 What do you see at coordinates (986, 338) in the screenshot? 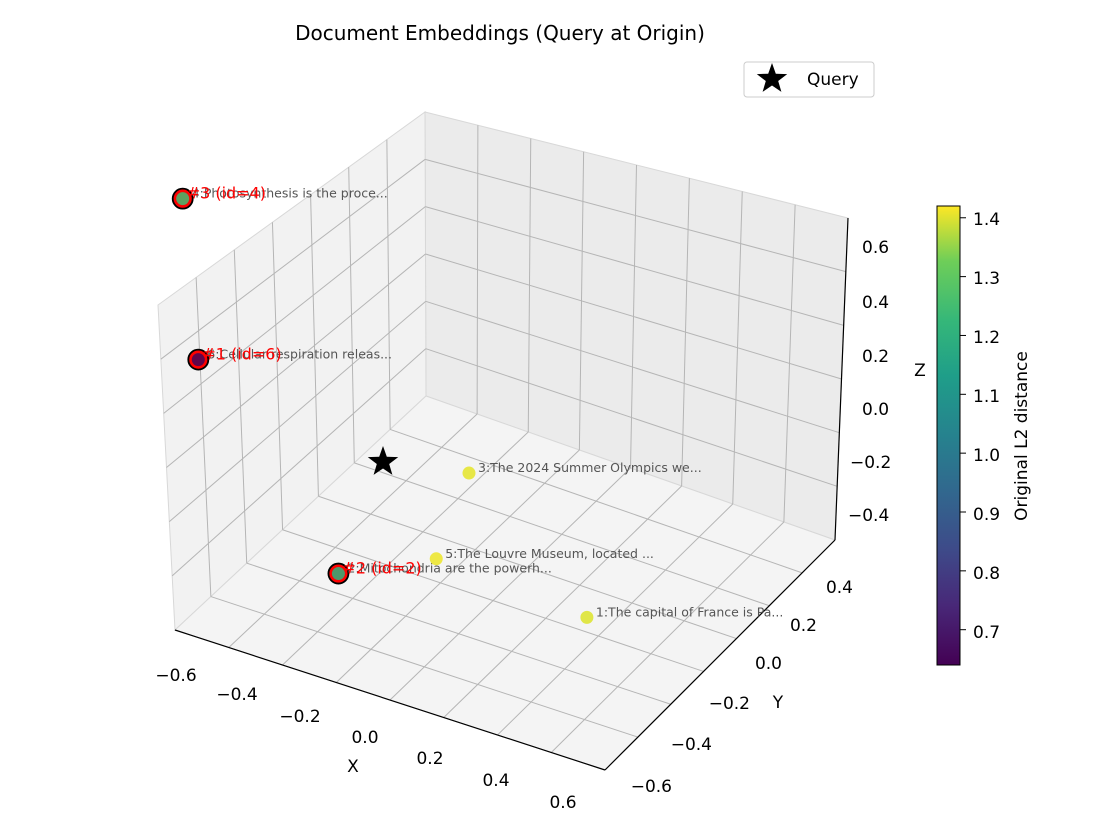
I see `colorbar-tick-label: 1.2` at bounding box center [986, 338].